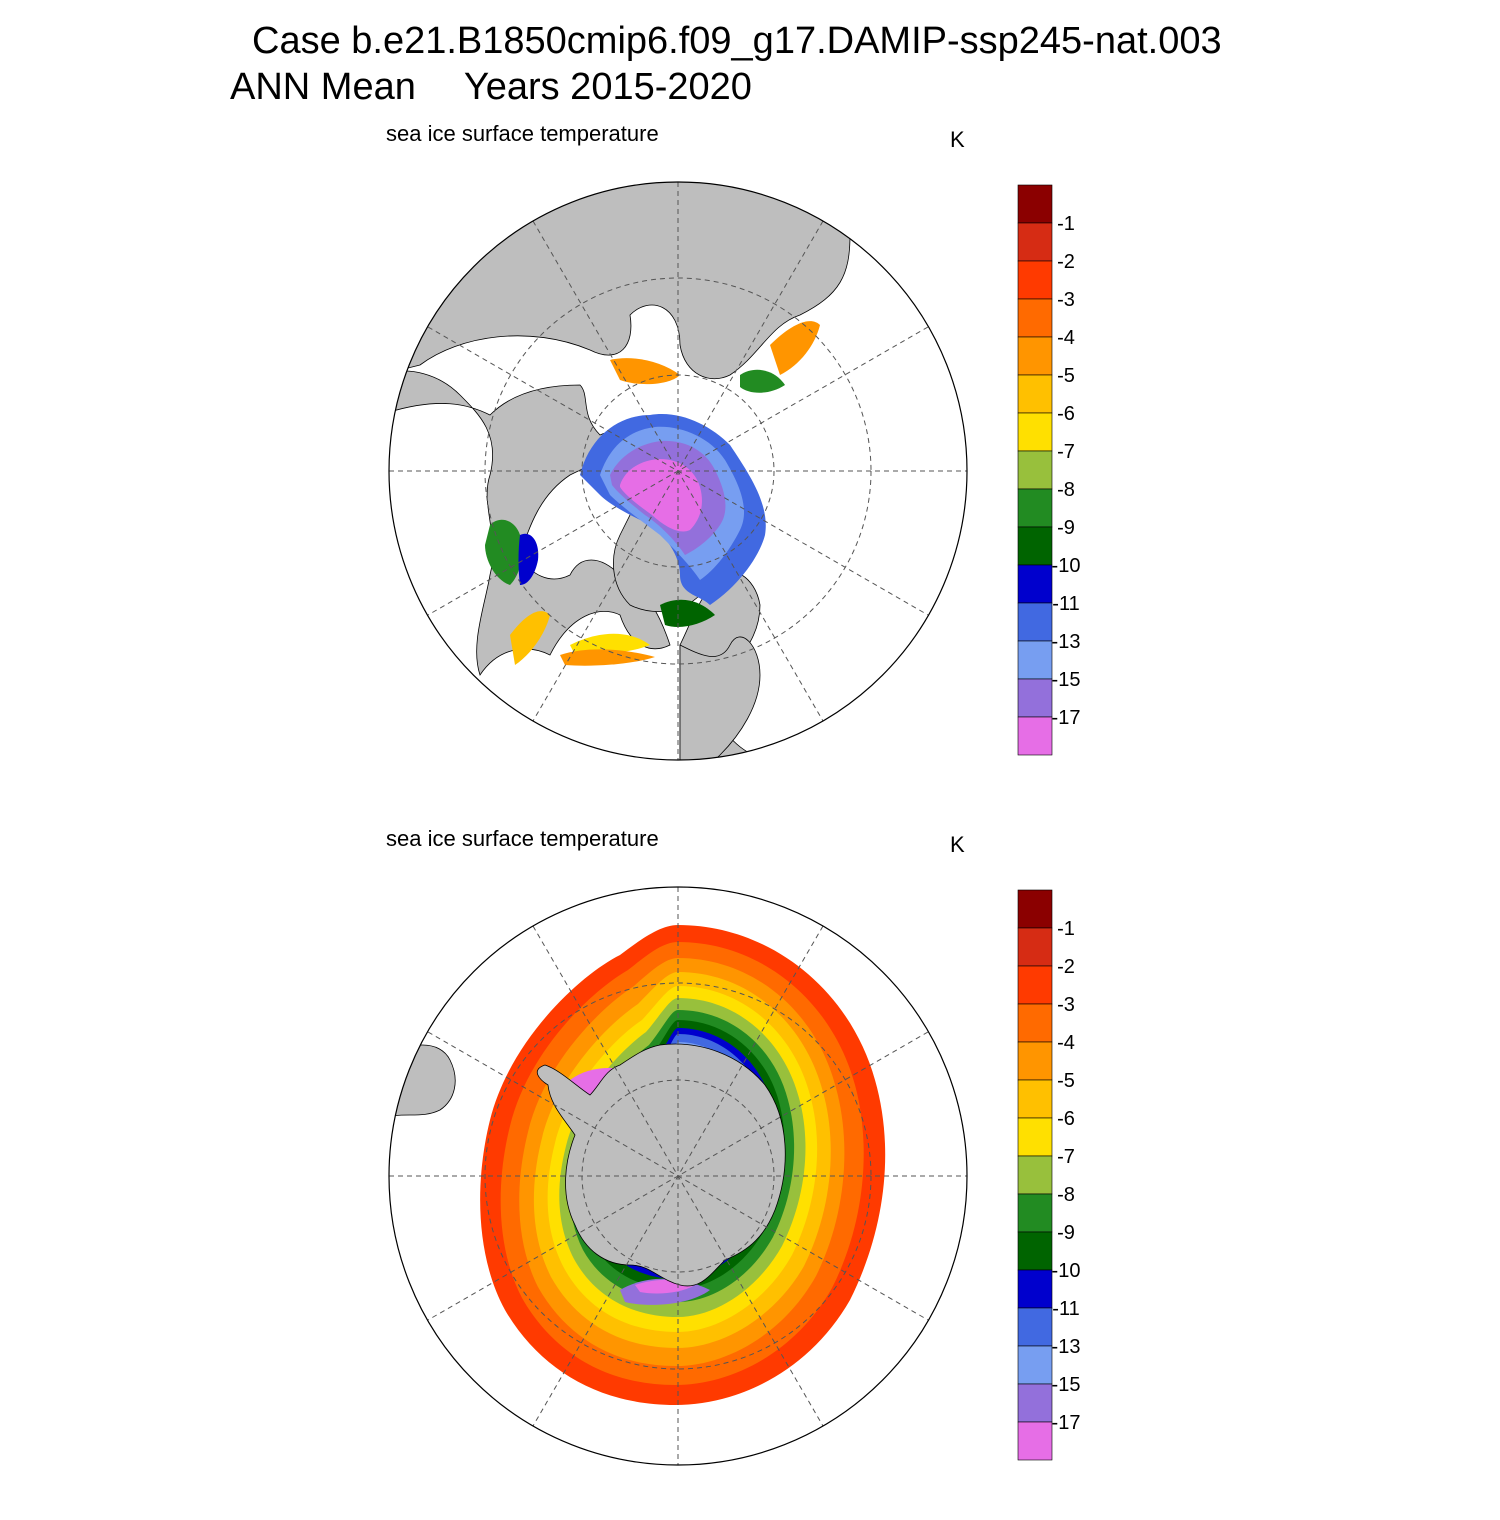 This screenshot has height=1520, width=1500. I want to click on years-label: Years 2015-2020, so click(607, 87).